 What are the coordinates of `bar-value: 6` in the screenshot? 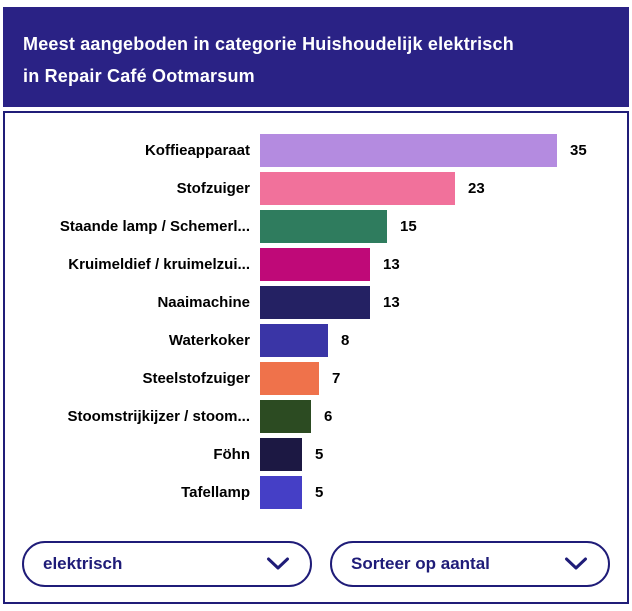 It's located at (328, 416).